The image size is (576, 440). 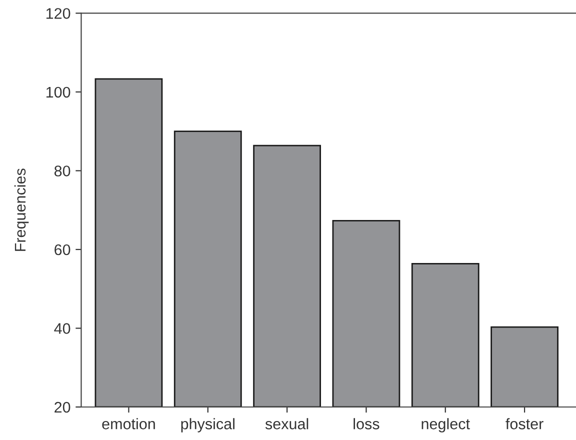 What do you see at coordinates (367, 424) in the screenshot?
I see `x-tick-label: loss` at bounding box center [367, 424].